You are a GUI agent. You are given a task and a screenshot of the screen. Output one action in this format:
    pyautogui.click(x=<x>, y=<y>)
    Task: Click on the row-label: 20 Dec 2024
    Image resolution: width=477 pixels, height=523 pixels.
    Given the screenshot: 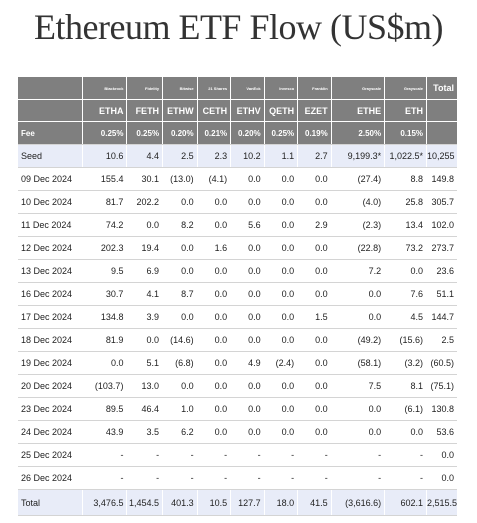 What is the action you would take?
    pyautogui.click(x=50, y=386)
    